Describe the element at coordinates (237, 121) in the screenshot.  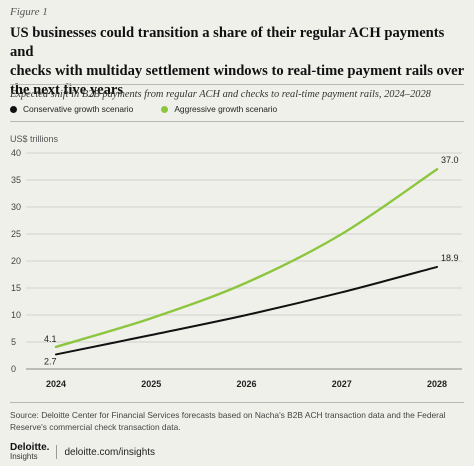
I see `legend-divider` at that location.